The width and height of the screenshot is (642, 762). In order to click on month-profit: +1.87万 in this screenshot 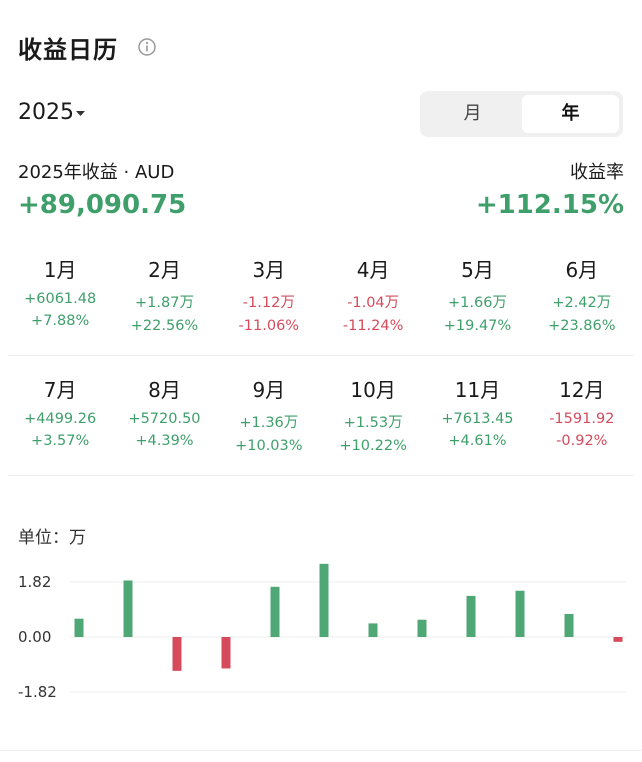, I will do `click(164, 303)`.